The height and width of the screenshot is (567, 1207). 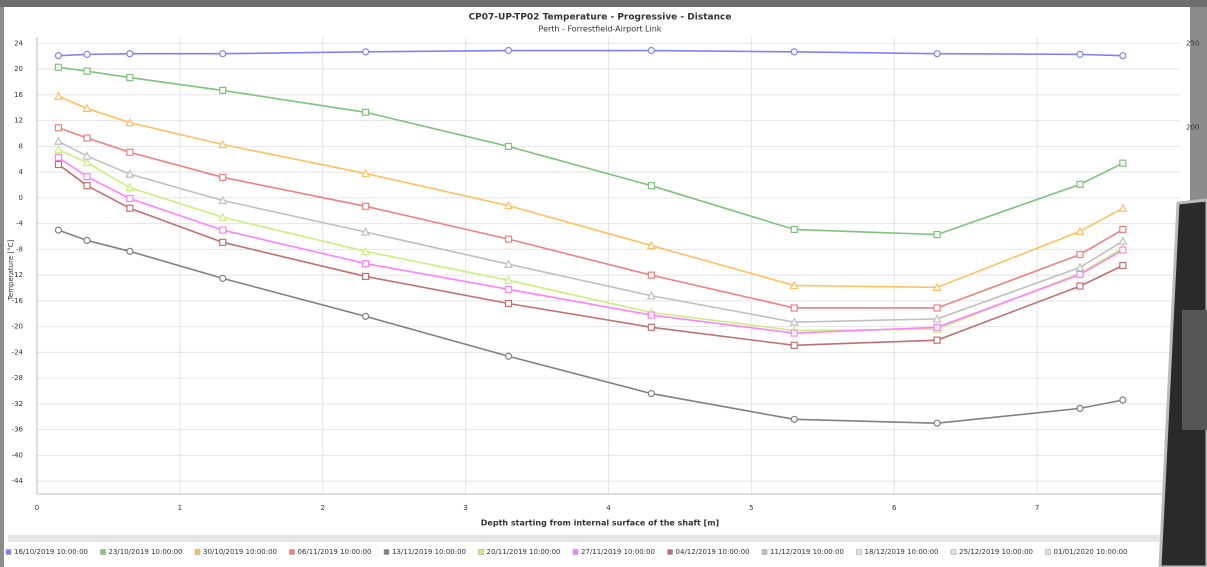 What do you see at coordinates (17, 275) in the screenshot?
I see `y-tick-label: -12` at bounding box center [17, 275].